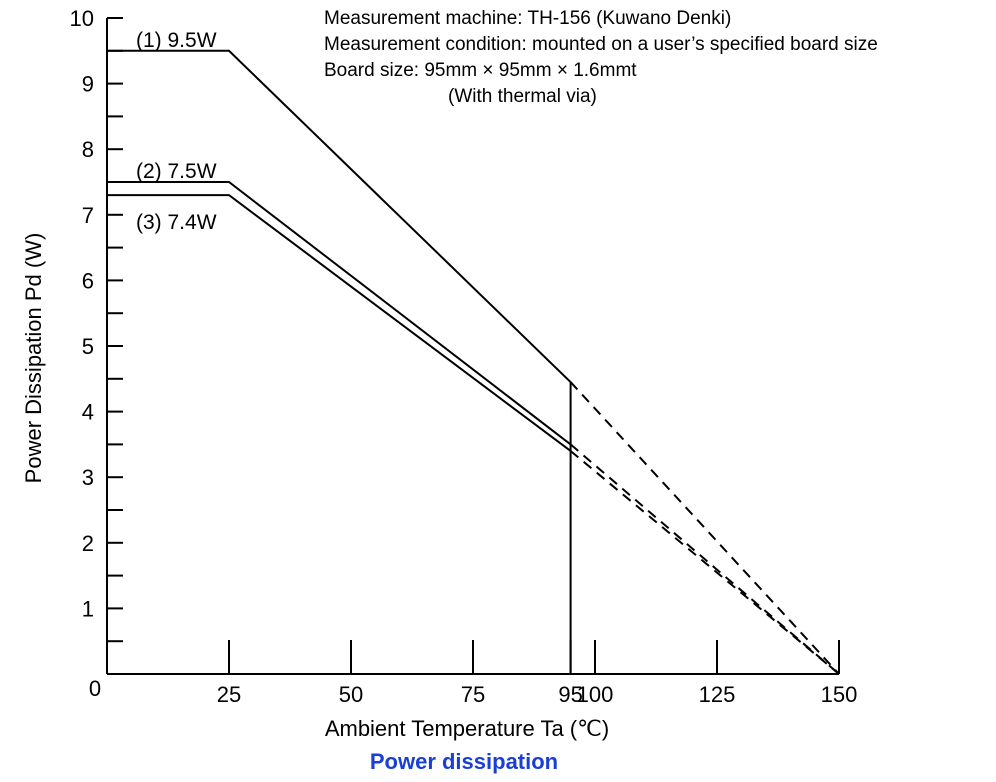 Image resolution: width=996 pixels, height=782 pixels. What do you see at coordinates (467, 728) in the screenshot?
I see `x-axis-label: Ambient Temperature Ta (℃)` at bounding box center [467, 728].